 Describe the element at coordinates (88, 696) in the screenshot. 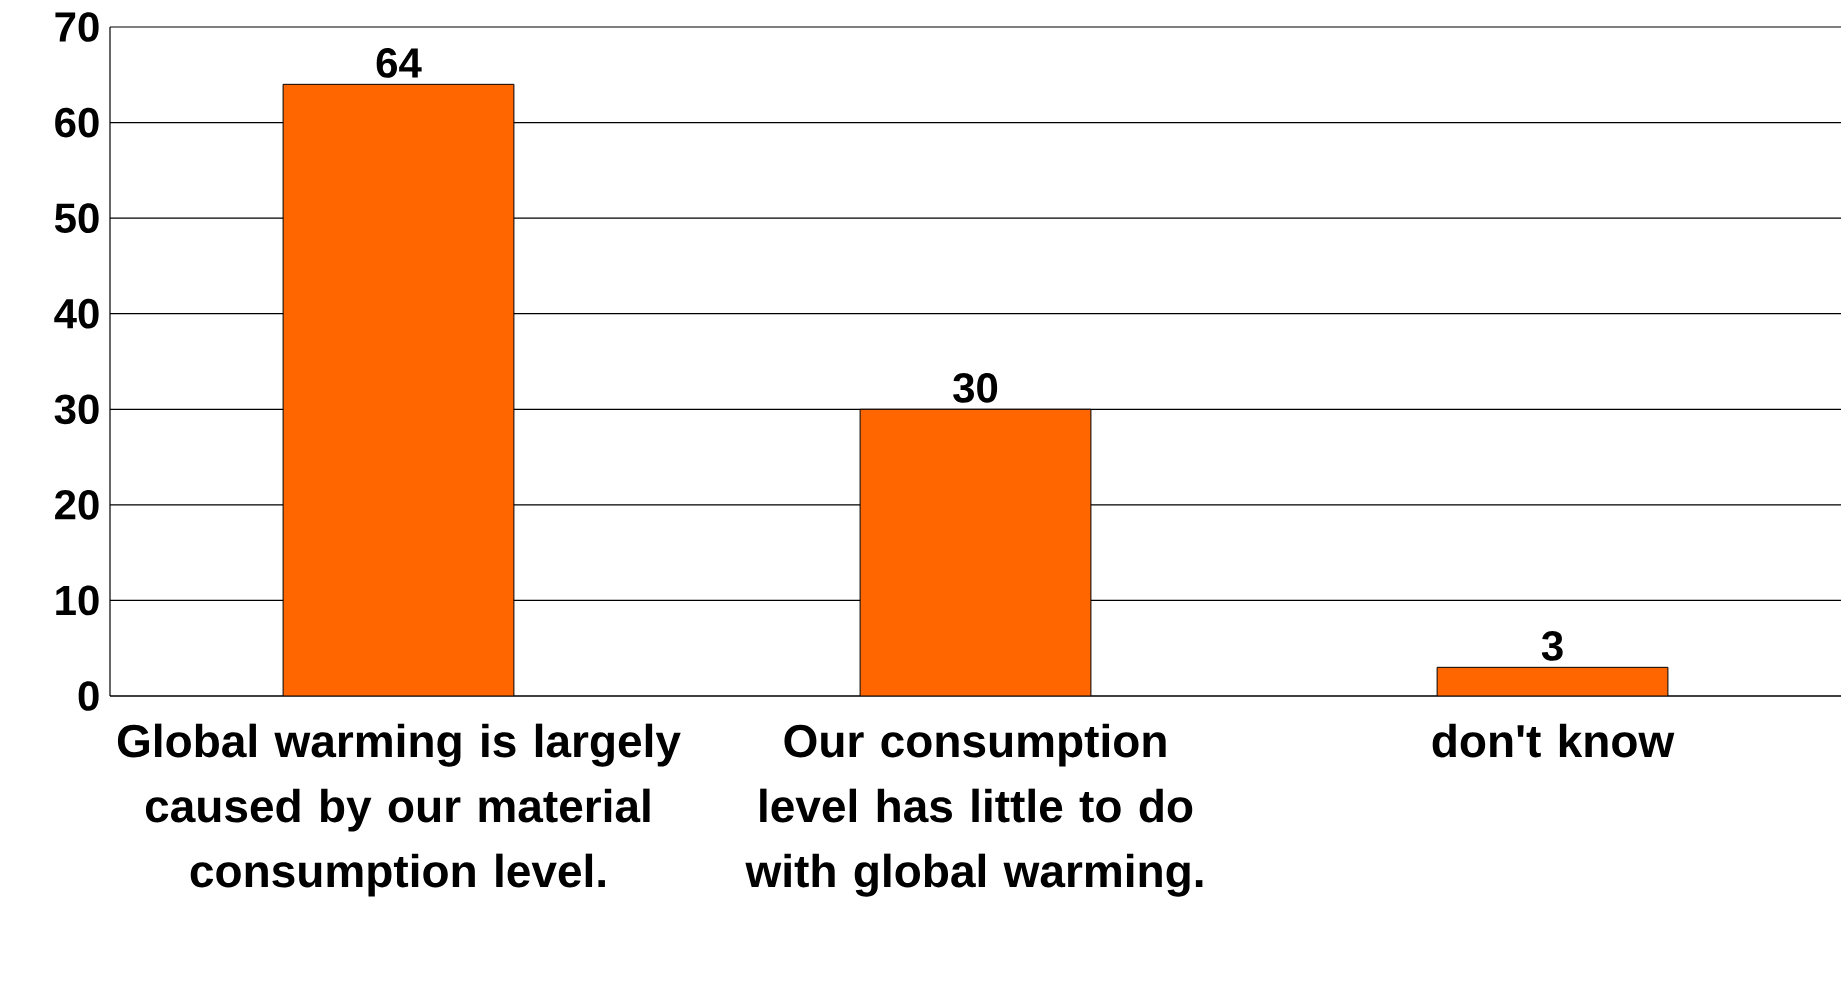

I see `y-tick-label: 0` at that location.